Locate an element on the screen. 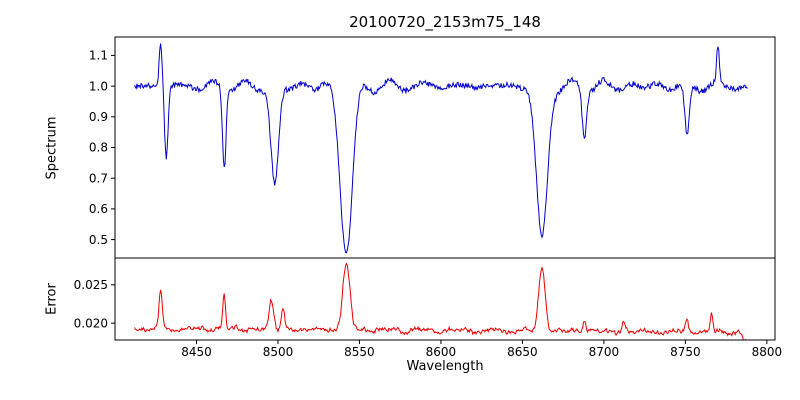 This screenshot has height=400, width=800. x-tick-label: 8800 is located at coordinates (767, 352).